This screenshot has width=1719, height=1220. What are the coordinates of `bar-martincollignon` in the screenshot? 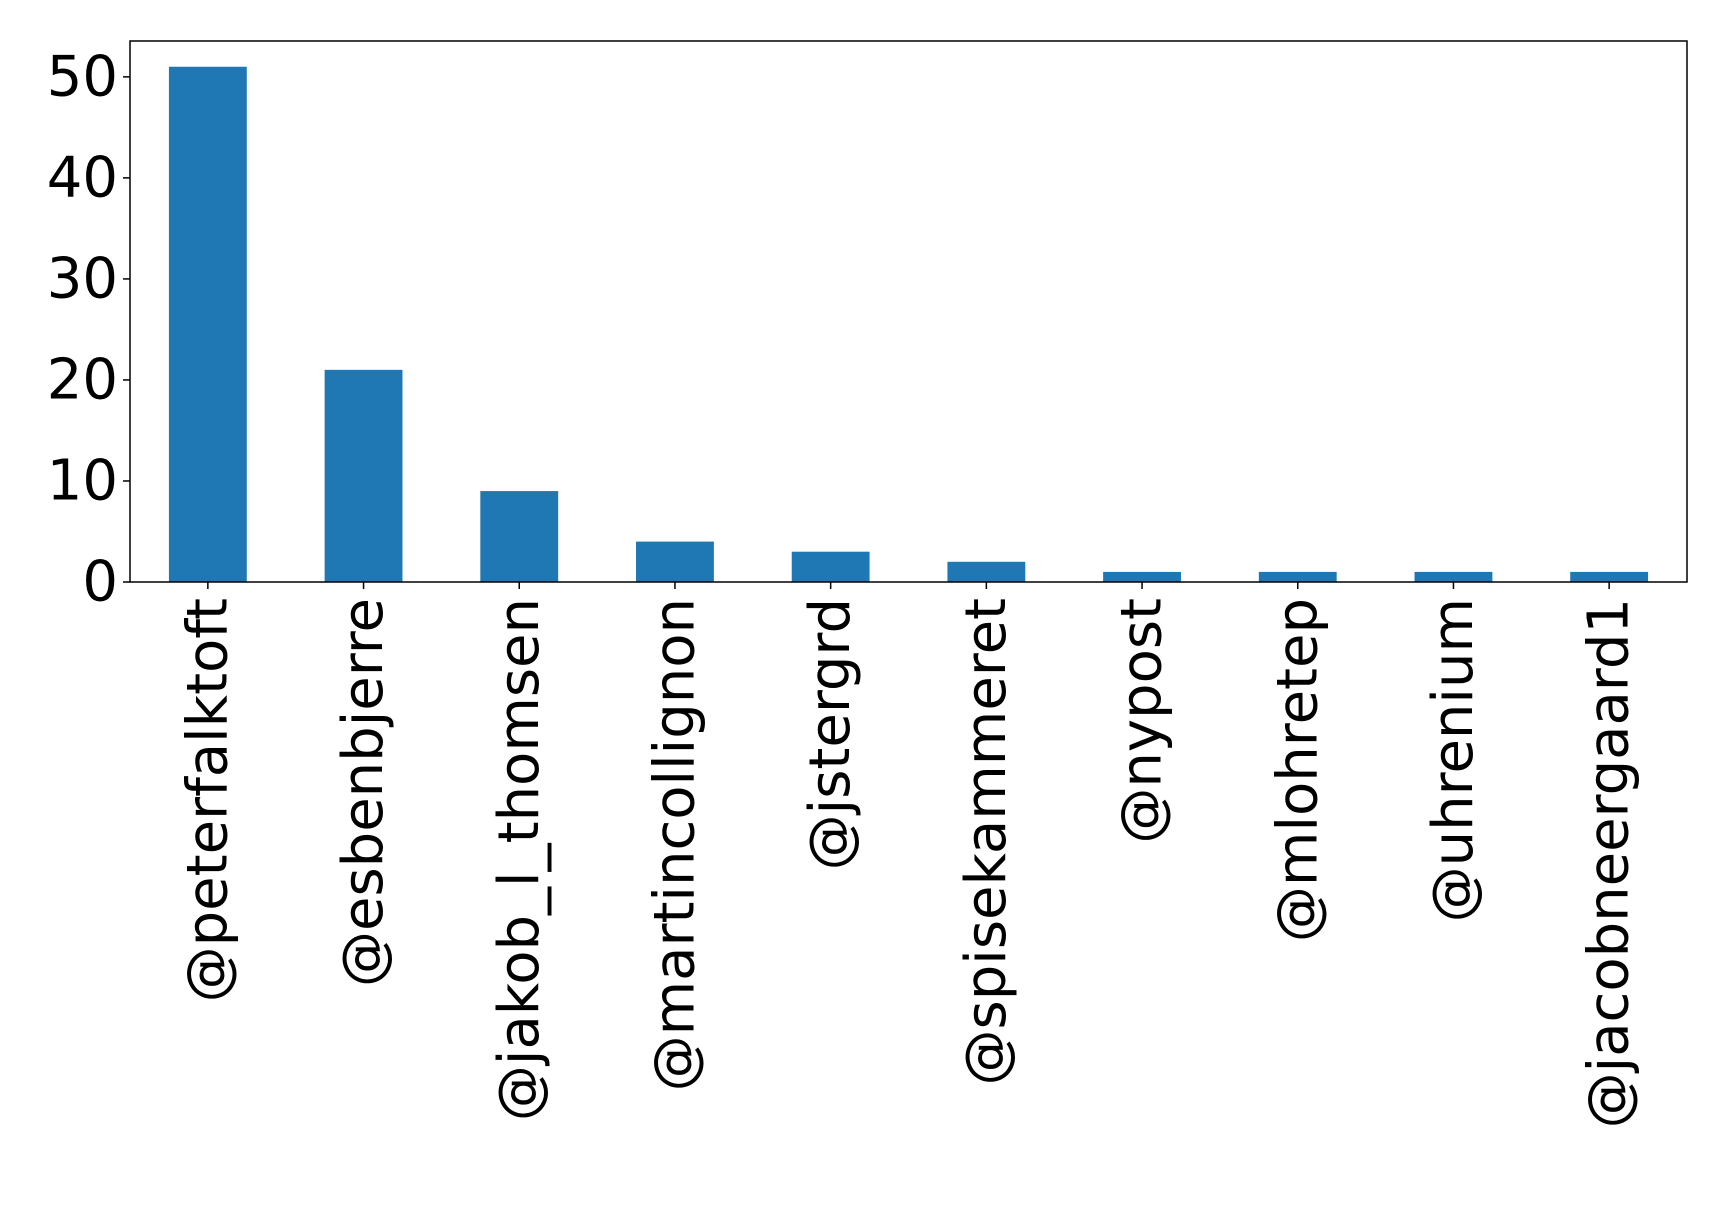 It's located at (675, 561).